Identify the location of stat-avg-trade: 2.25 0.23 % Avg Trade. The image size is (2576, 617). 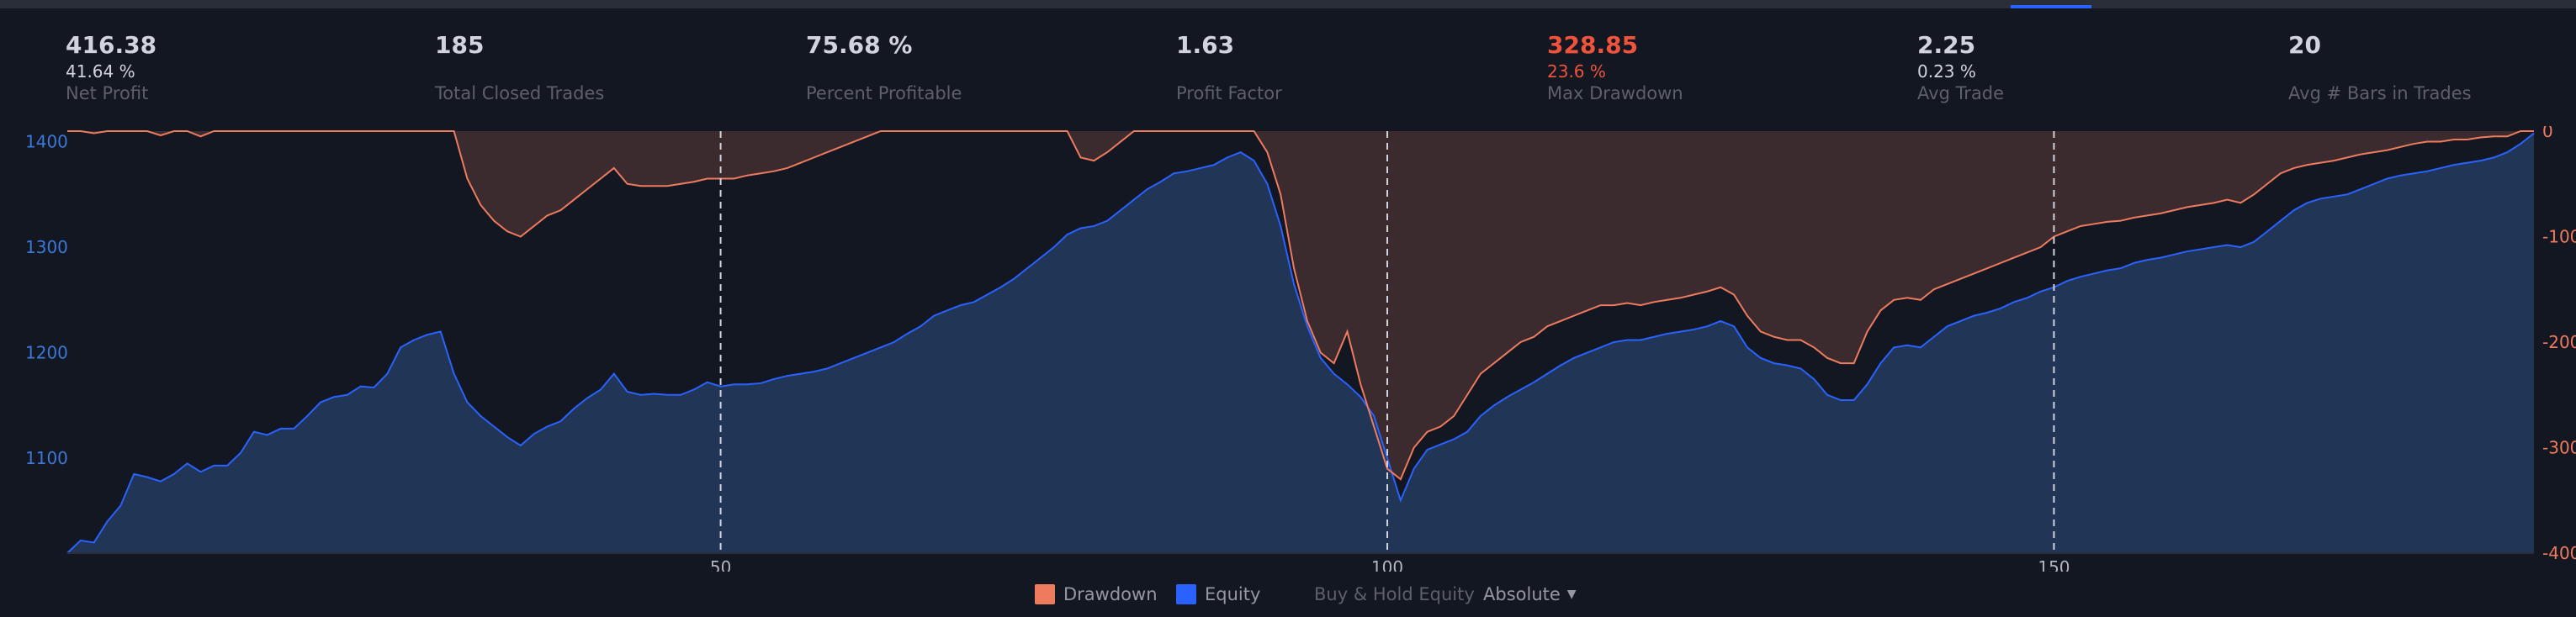
(1960, 67).